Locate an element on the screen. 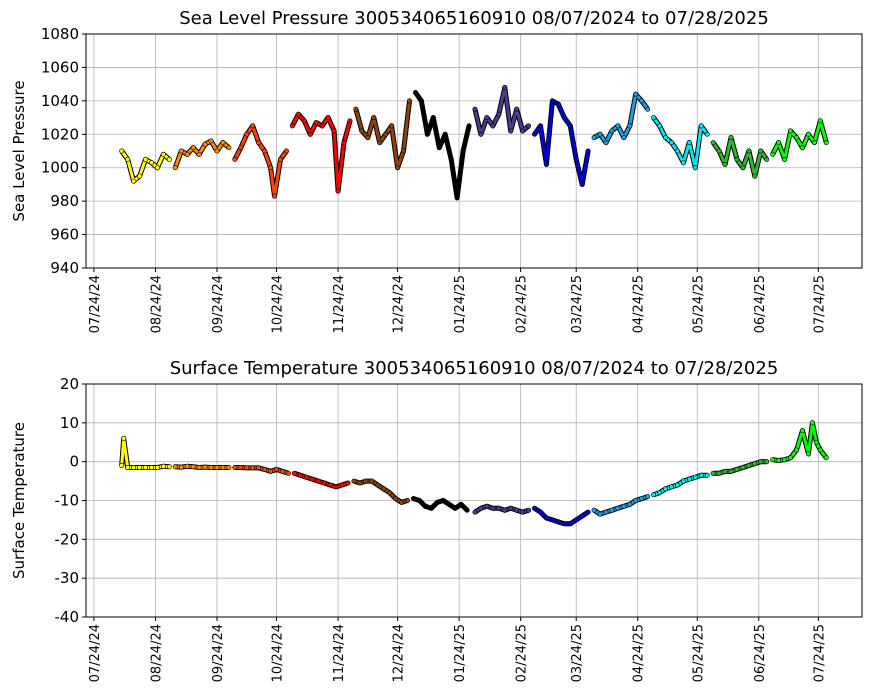  y-tick-label: 20 is located at coordinates (69, 384).